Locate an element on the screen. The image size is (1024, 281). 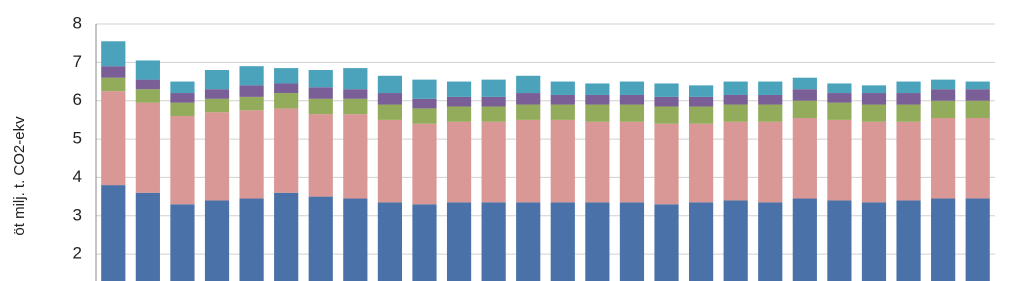
y-tick-label: 4 is located at coordinates (77, 176).